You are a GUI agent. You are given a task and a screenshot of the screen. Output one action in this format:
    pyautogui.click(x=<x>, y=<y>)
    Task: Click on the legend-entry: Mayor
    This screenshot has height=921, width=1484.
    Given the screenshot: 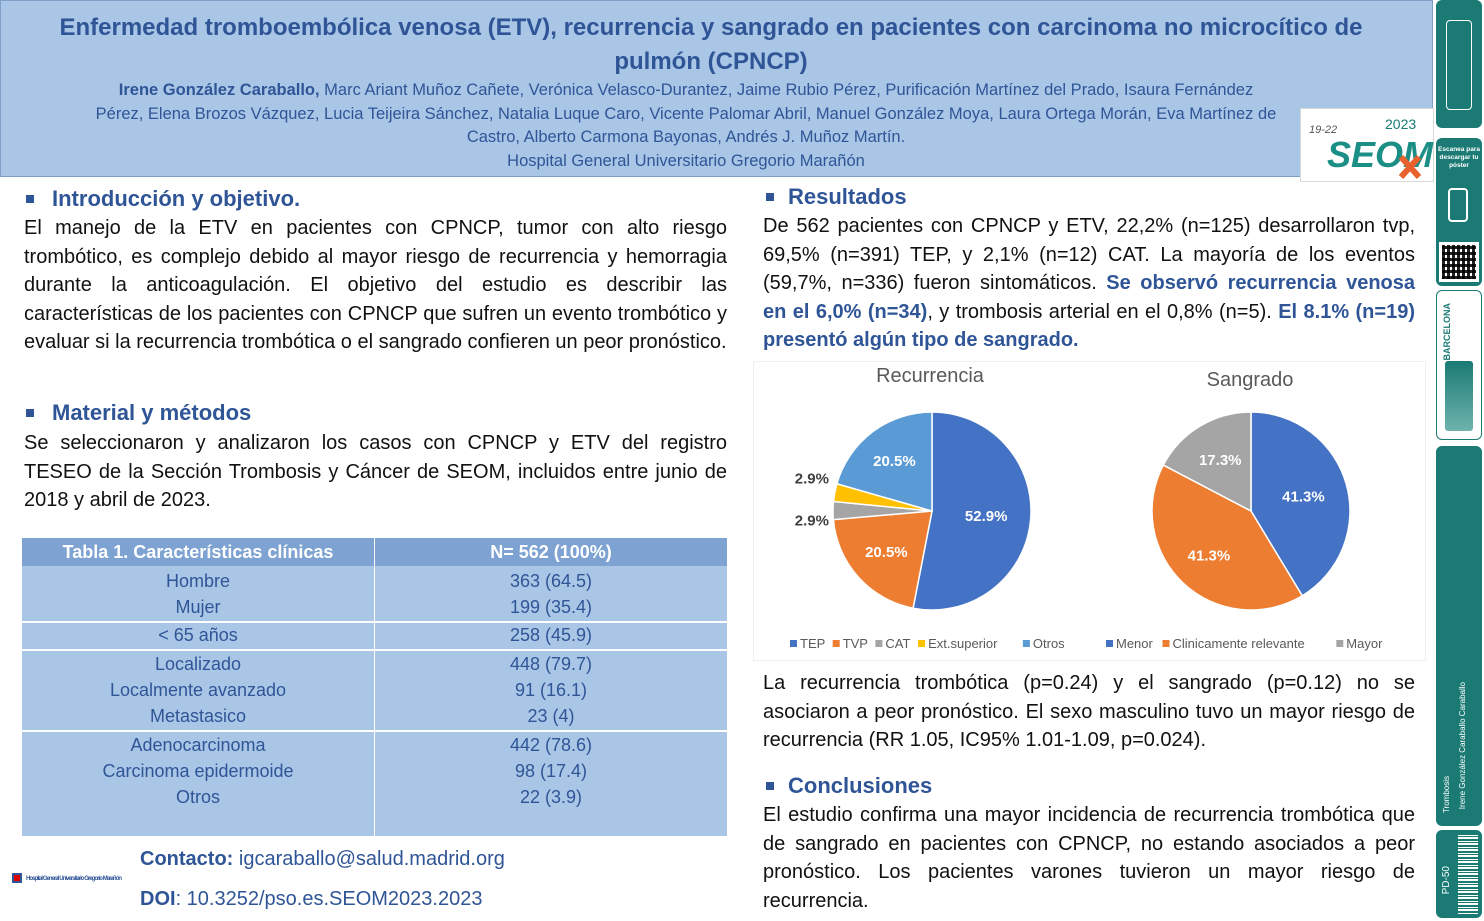 What is the action you would take?
    pyautogui.click(x=1364, y=643)
    